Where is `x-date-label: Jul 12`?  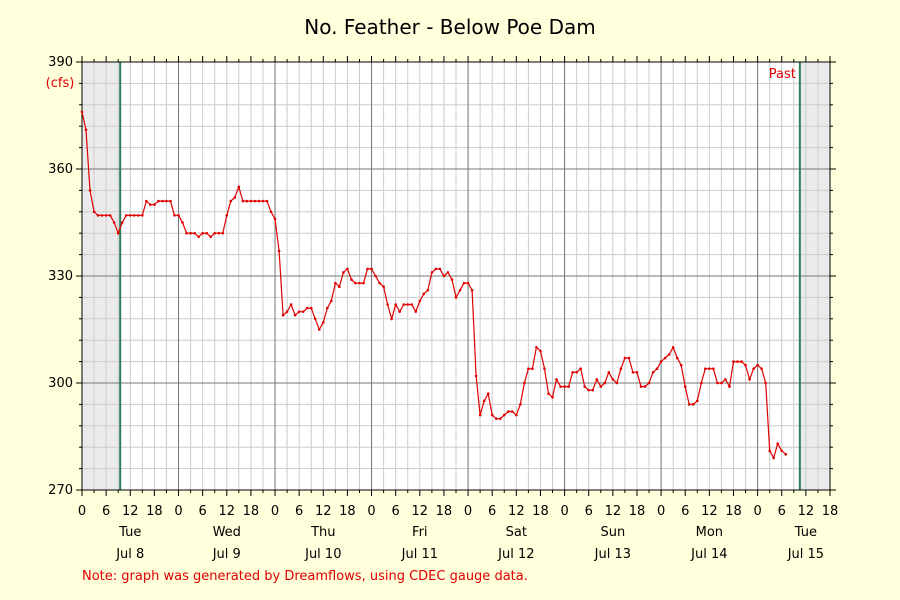
x-date-label: Jul 12 is located at coordinates (515, 554).